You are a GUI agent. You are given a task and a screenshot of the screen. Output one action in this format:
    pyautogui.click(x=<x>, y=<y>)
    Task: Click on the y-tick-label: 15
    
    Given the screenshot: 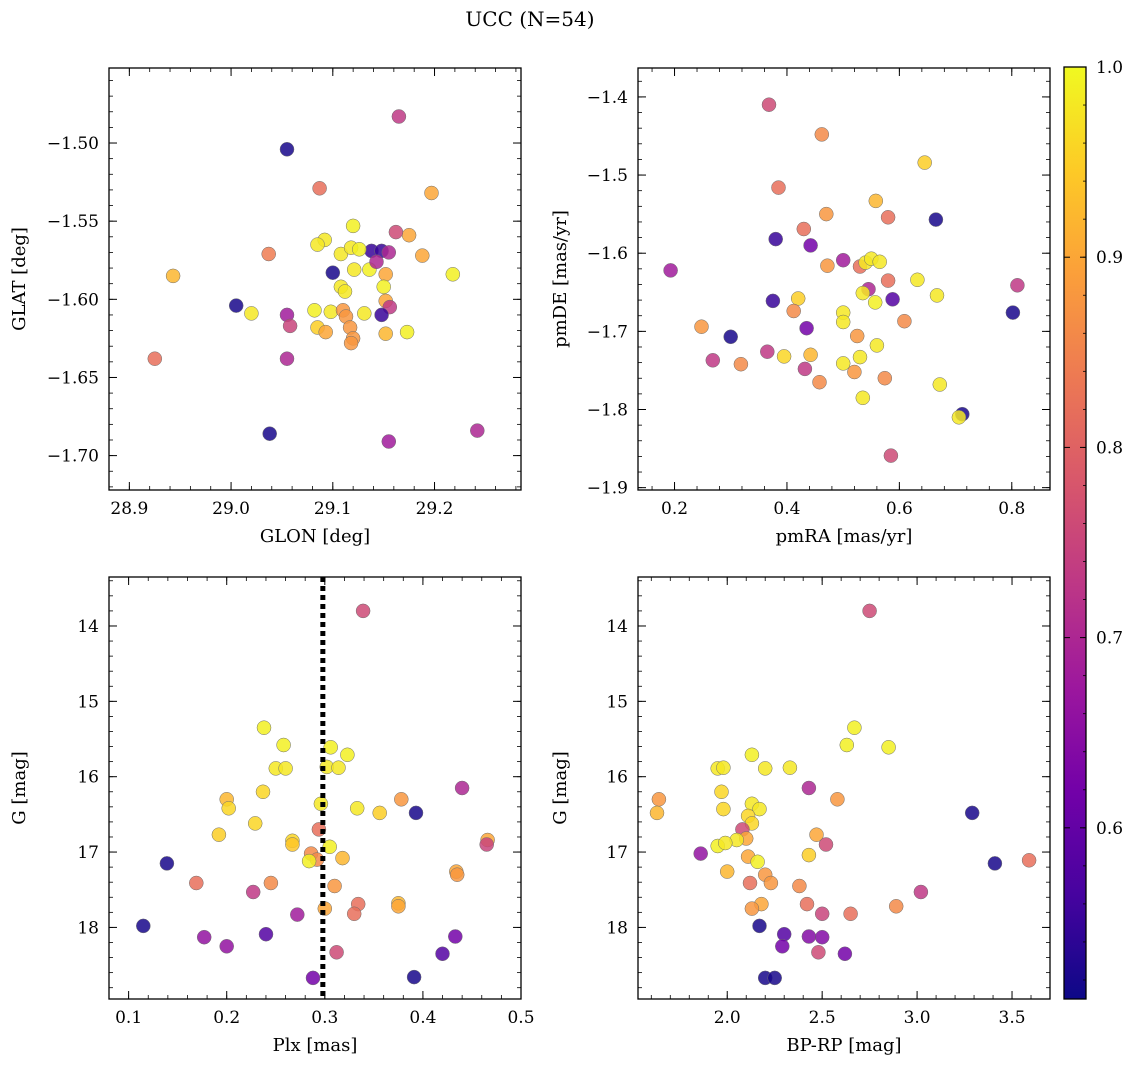 What is the action you would take?
    pyautogui.click(x=88, y=702)
    